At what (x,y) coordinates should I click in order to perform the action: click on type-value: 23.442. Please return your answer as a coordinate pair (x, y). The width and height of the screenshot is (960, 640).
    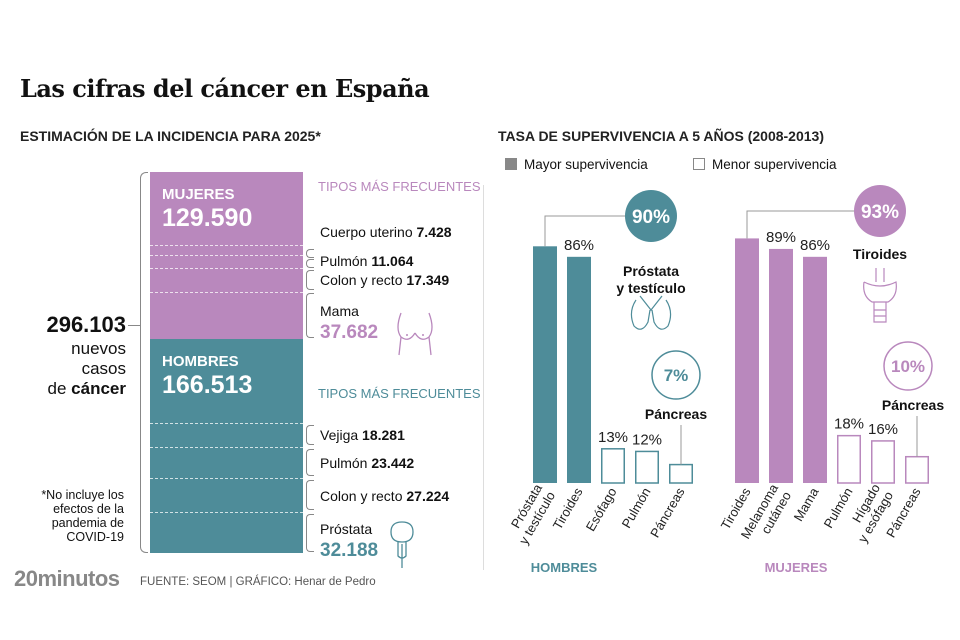
    Looking at the image, I should click on (393, 463).